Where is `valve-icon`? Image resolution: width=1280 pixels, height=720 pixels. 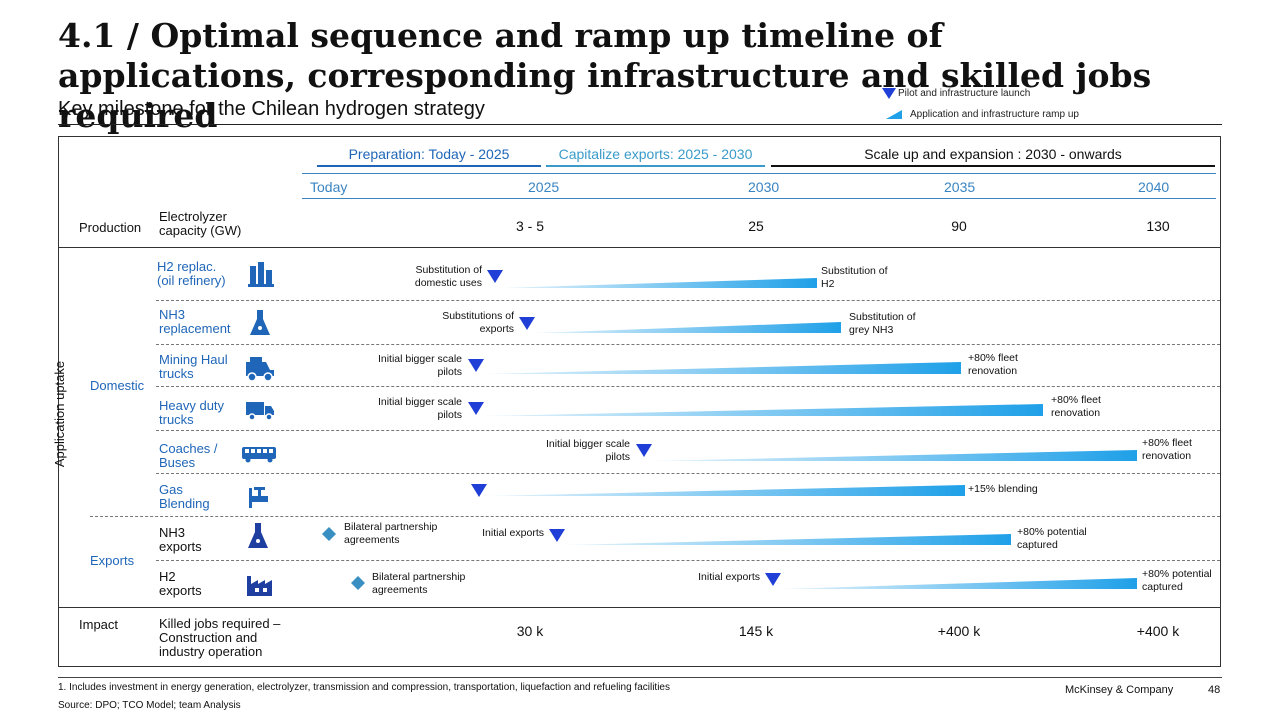
valve-icon is located at coordinates (258, 497).